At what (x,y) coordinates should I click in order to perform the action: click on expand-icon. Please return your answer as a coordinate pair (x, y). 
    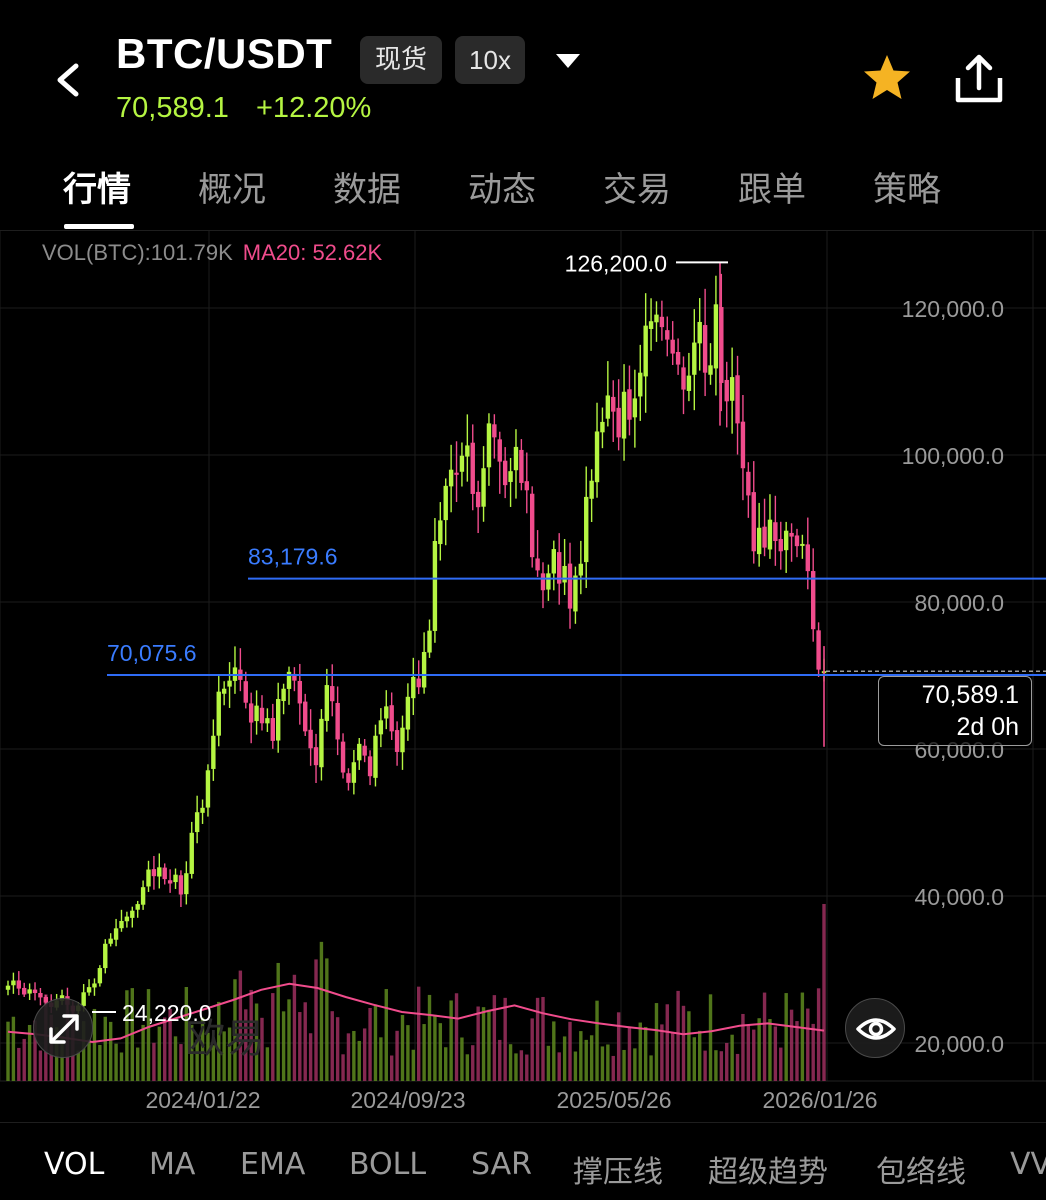
    Looking at the image, I should click on (64, 1029).